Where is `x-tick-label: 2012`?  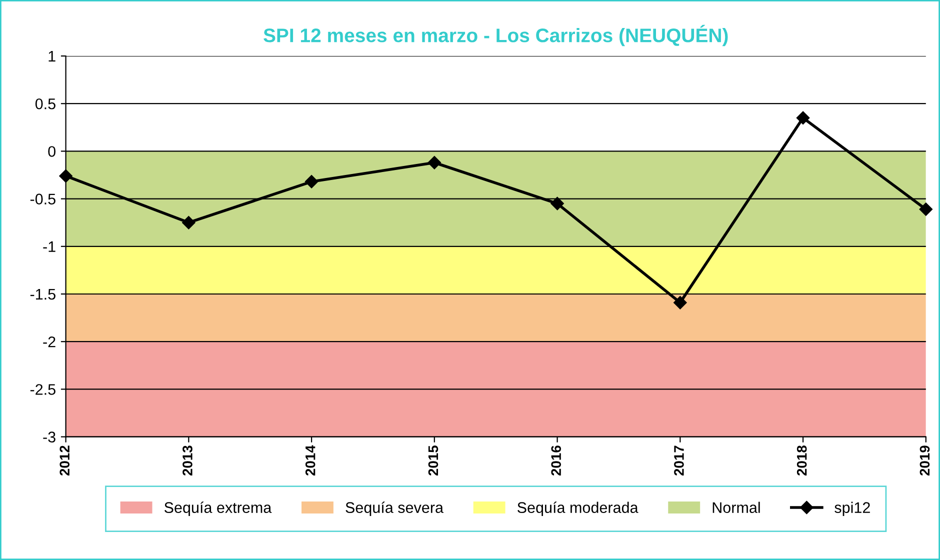
x-tick-label: 2012 is located at coordinates (65, 461).